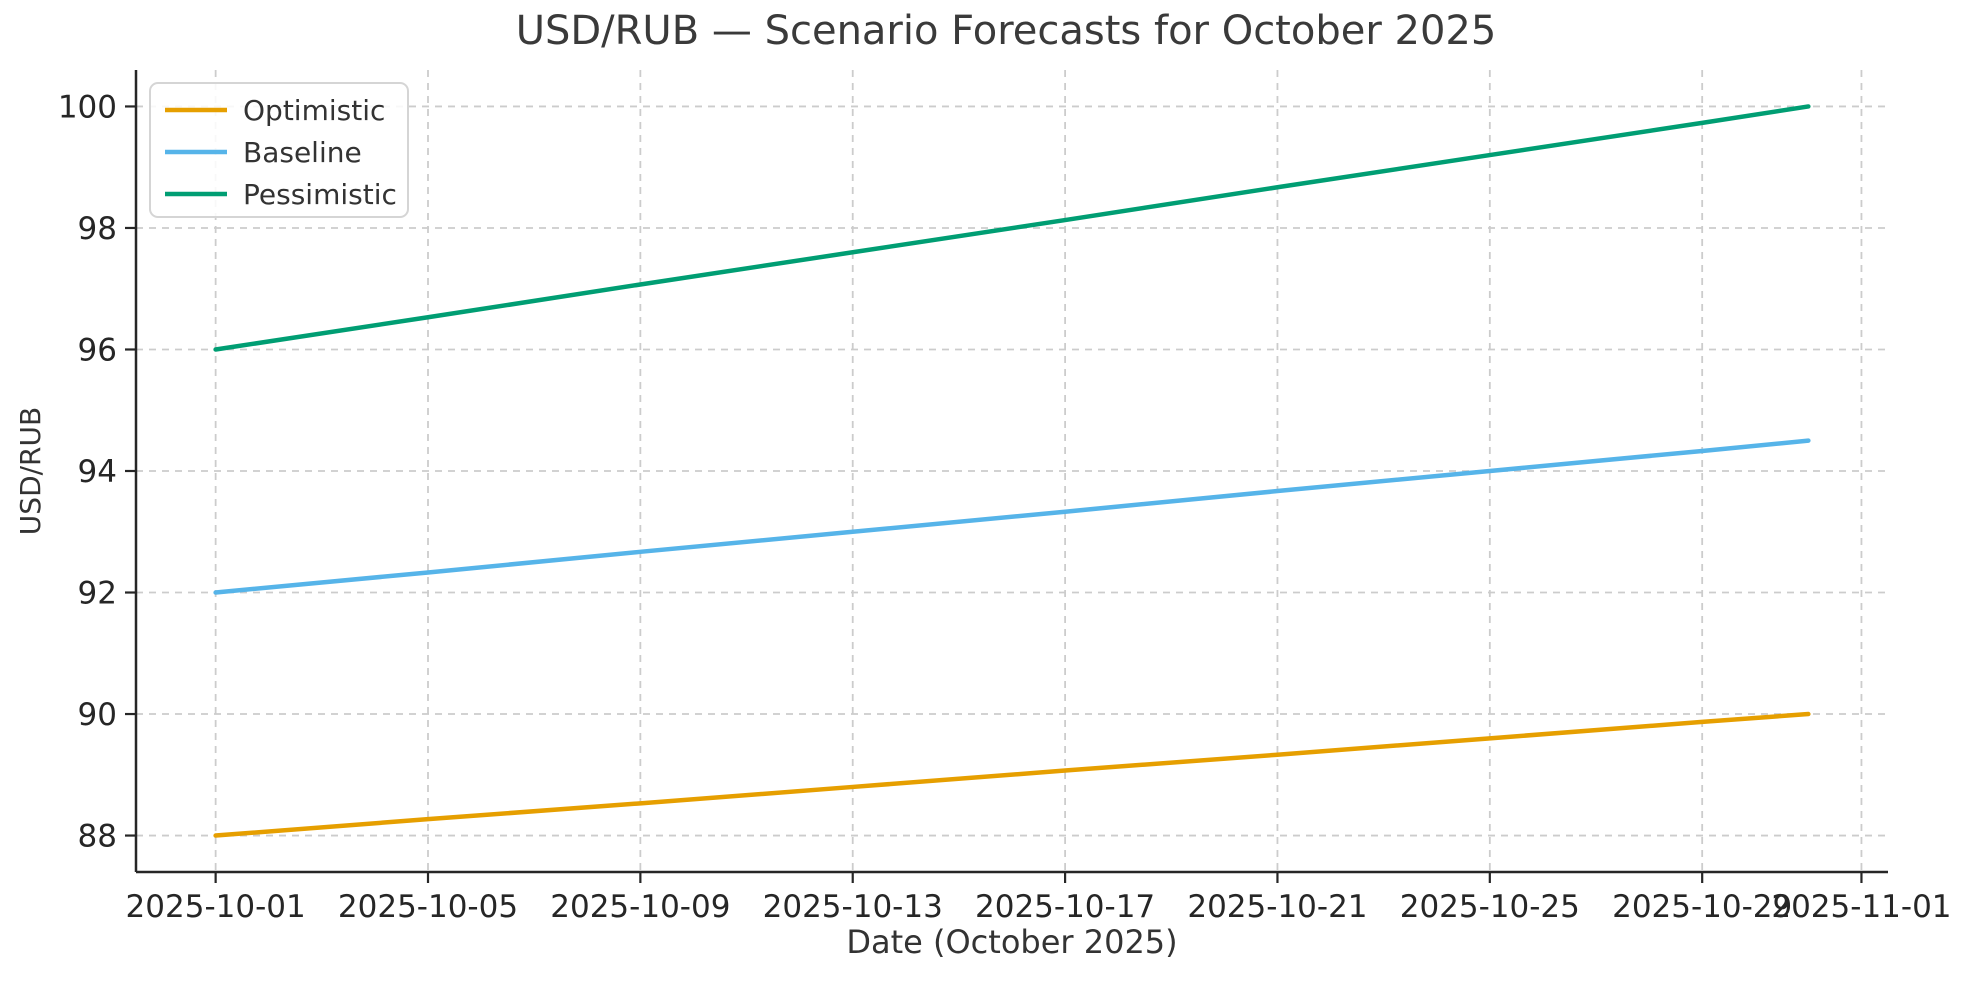  What do you see at coordinates (30, 471) in the screenshot?
I see `y-axis-label: USD/RUB` at bounding box center [30, 471].